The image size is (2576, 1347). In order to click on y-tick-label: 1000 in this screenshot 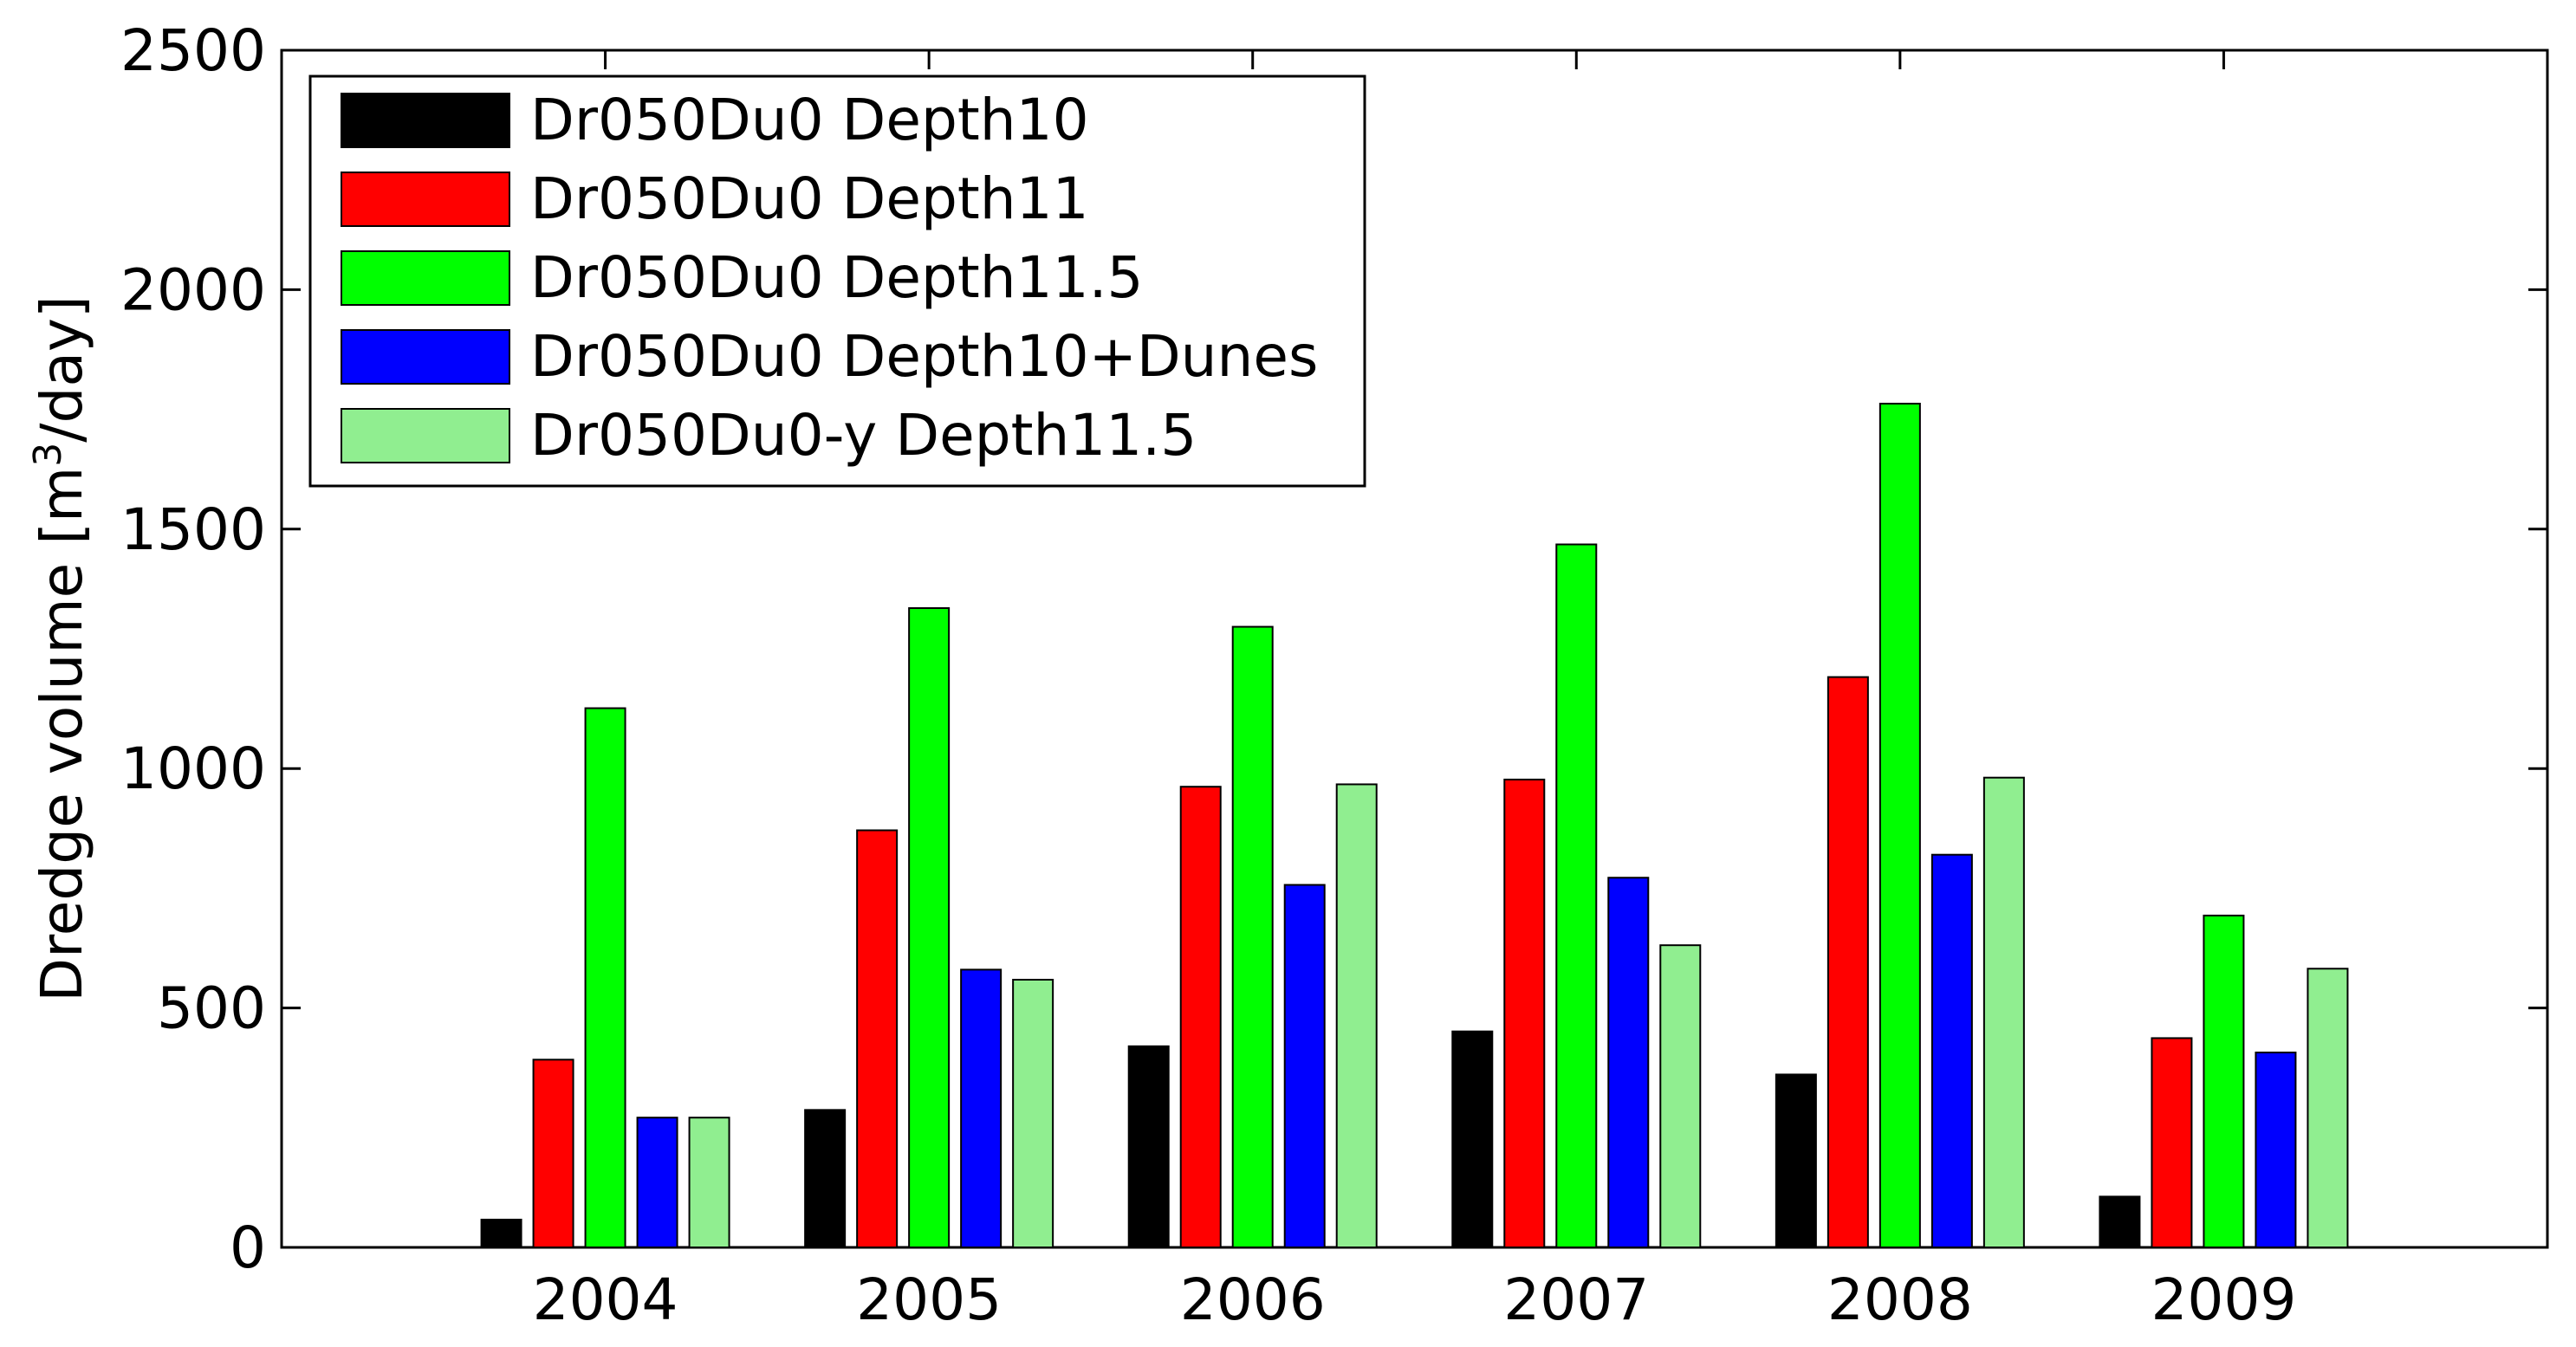, I will do `click(193, 769)`.